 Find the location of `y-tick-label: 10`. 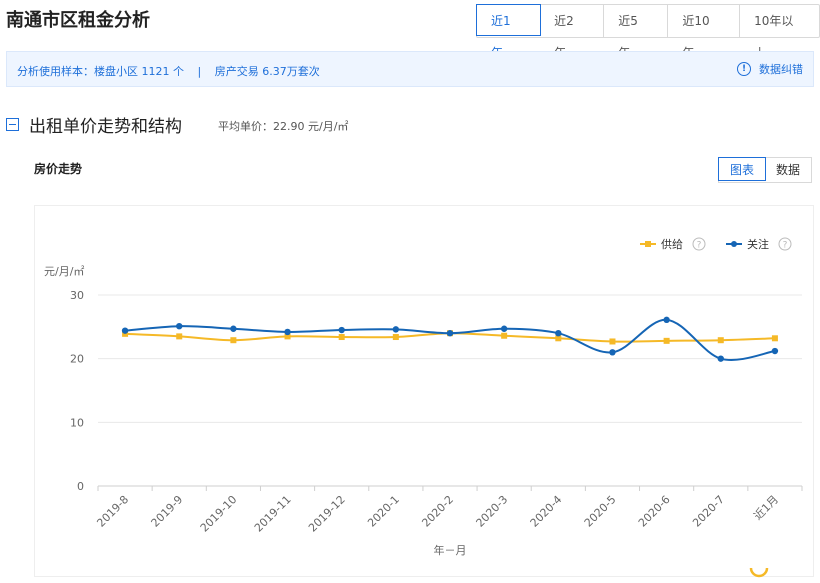

y-tick-label: 10 is located at coordinates (77, 422).